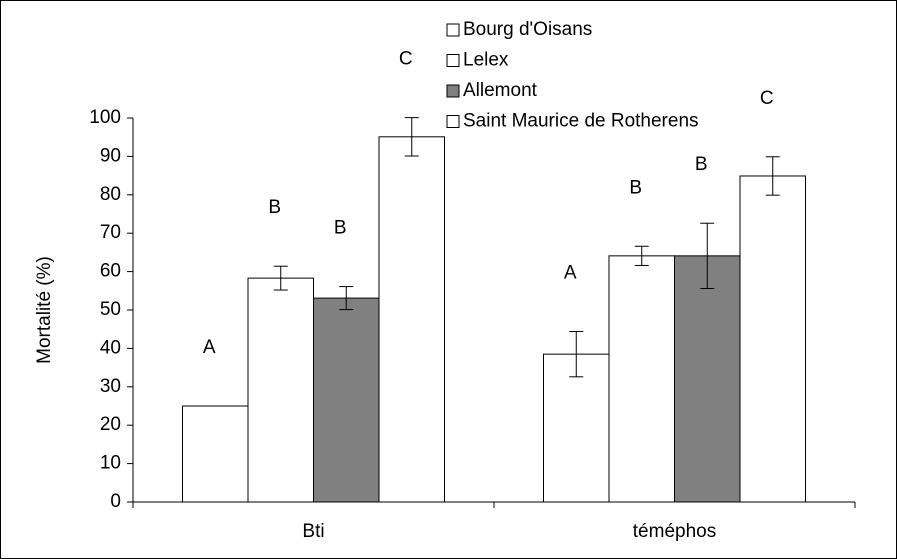 The image size is (897, 559). What do you see at coordinates (115, 501) in the screenshot?
I see `y-tick-label: 0` at bounding box center [115, 501].